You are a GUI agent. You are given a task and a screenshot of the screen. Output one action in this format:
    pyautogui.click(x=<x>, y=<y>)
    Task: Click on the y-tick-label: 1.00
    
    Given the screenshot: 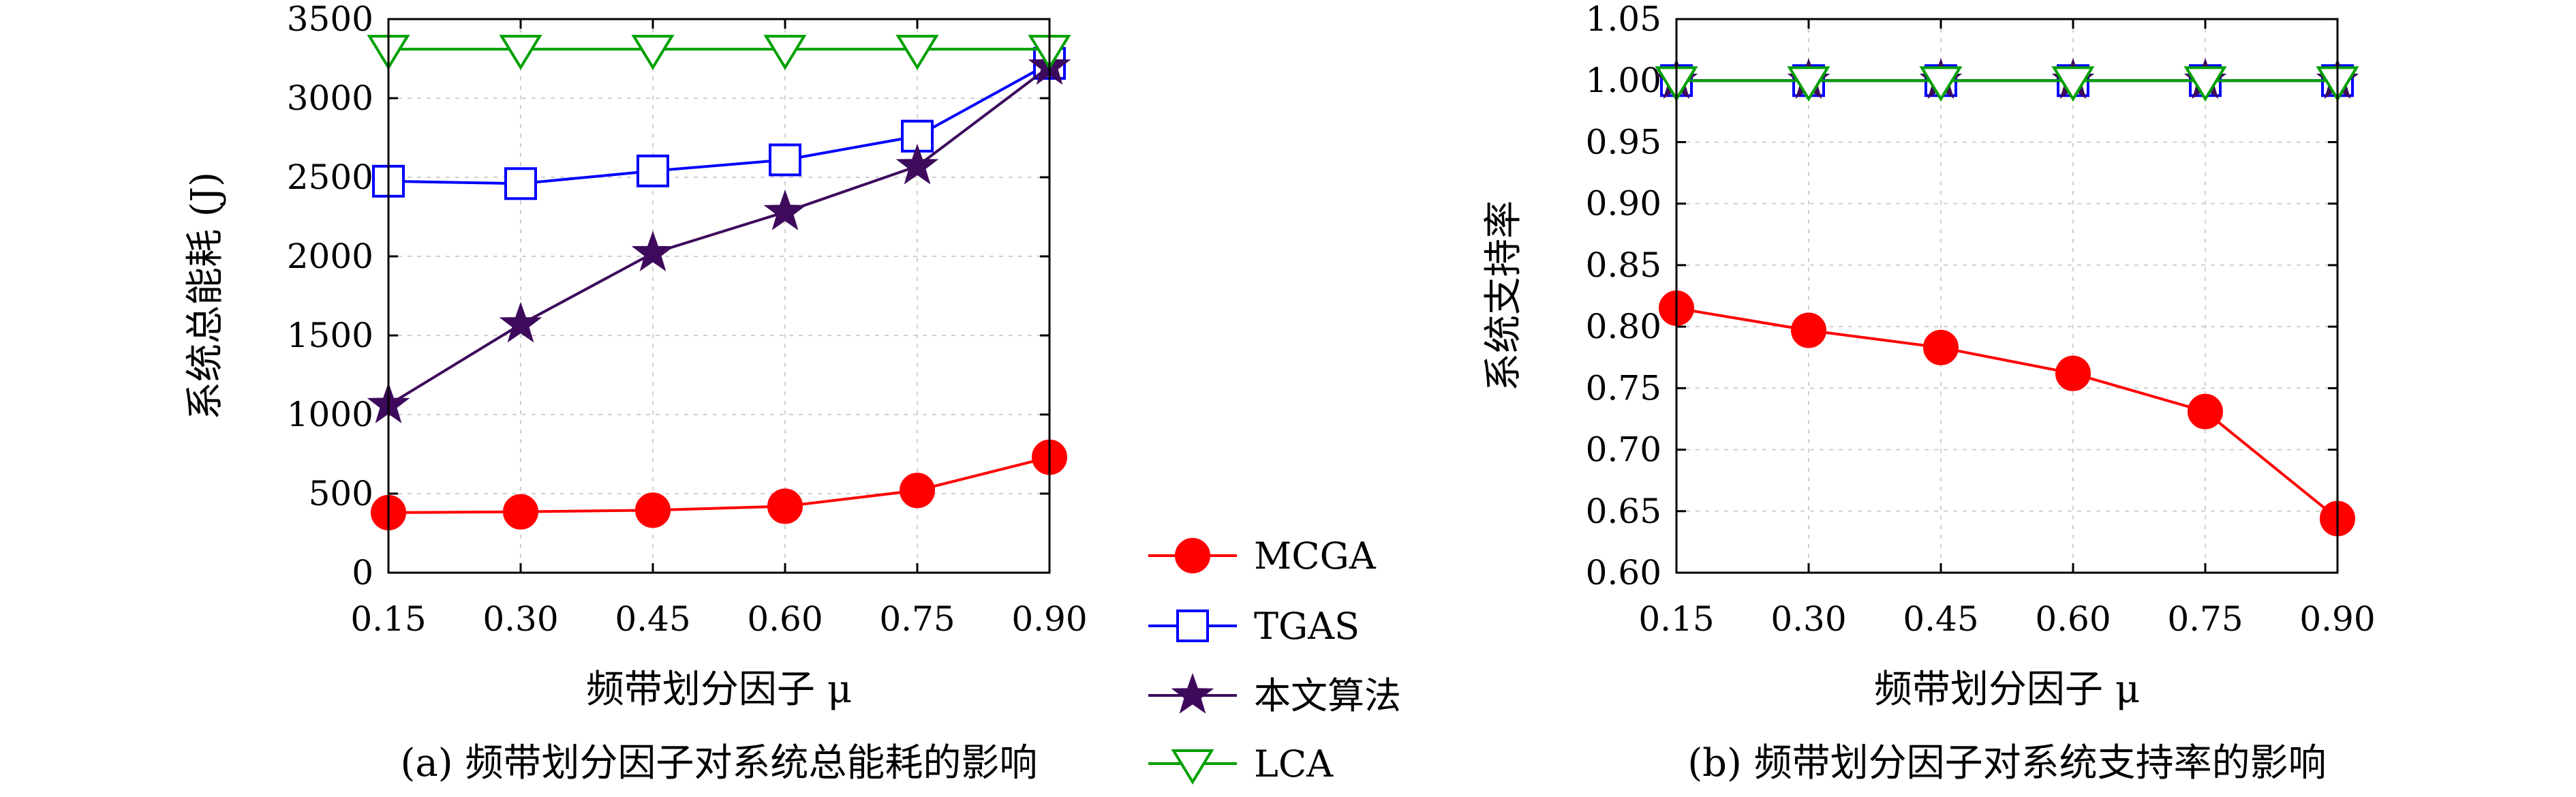 What is the action you would take?
    pyautogui.click(x=1624, y=80)
    